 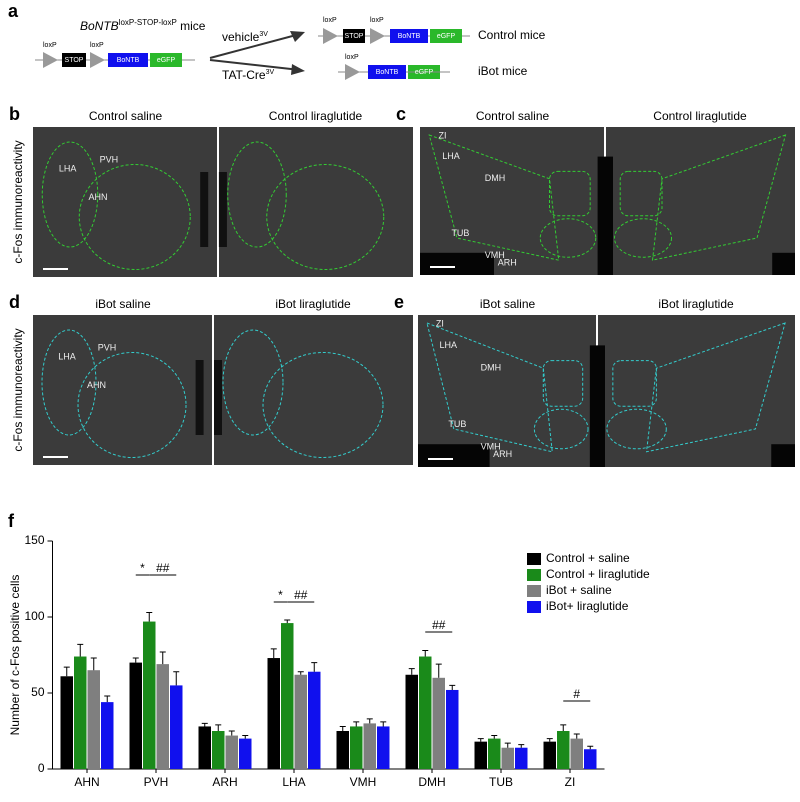 I want to click on panel-label: e, so click(x=399, y=302).